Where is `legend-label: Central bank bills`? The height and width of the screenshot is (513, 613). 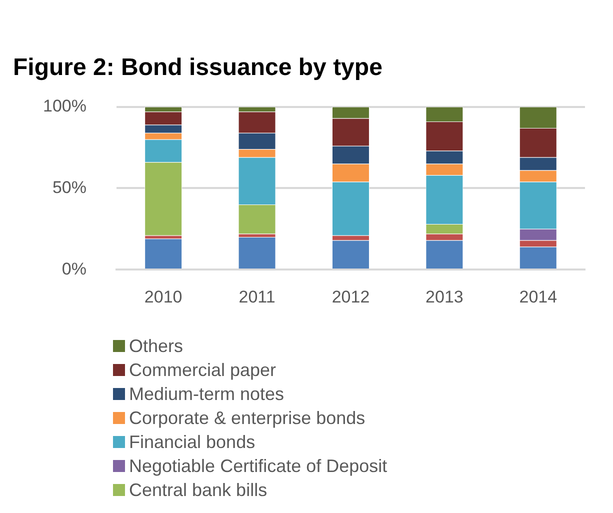
legend-label: Central bank bills is located at coordinates (198, 490).